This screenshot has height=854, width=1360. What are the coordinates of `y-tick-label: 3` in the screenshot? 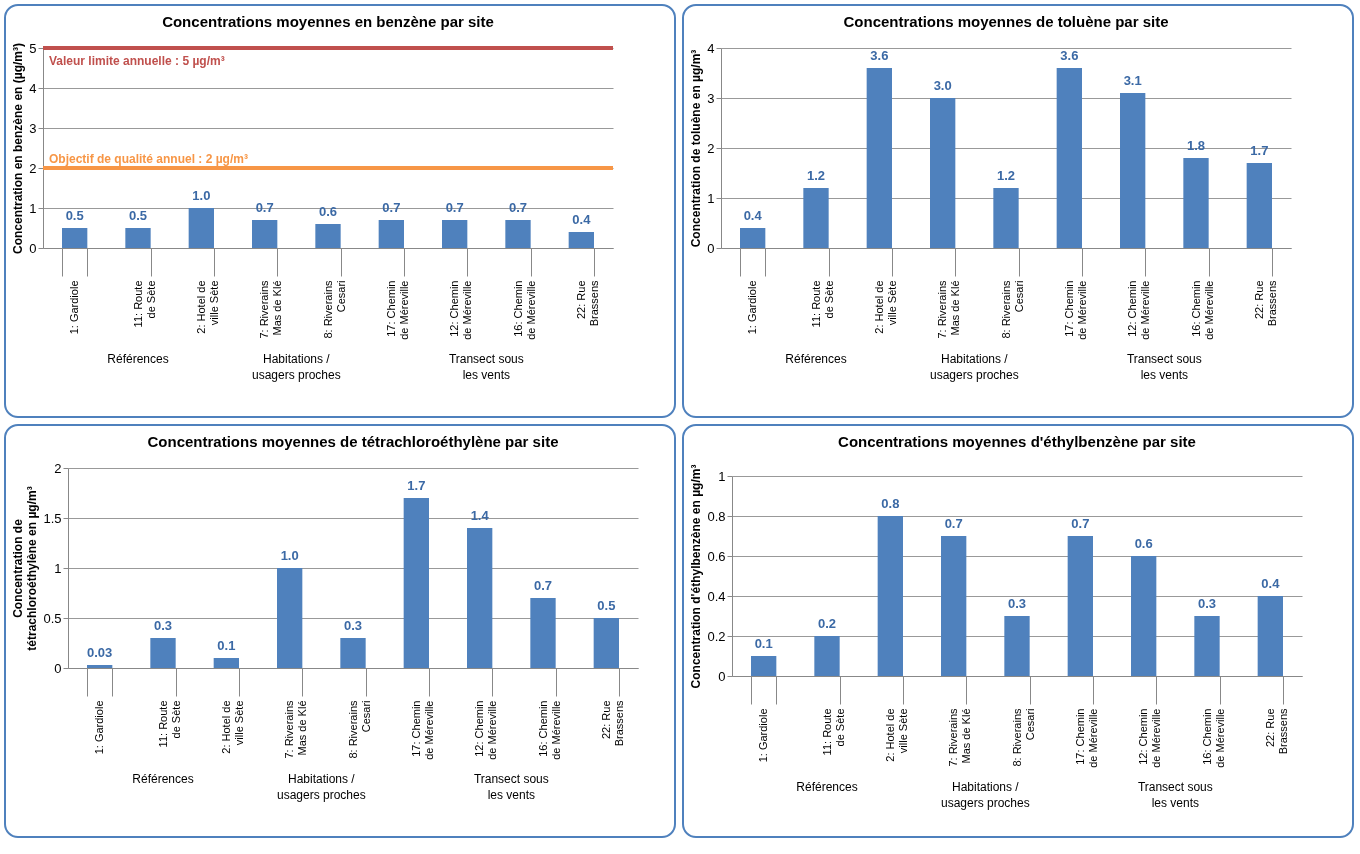 It's located at (33, 128).